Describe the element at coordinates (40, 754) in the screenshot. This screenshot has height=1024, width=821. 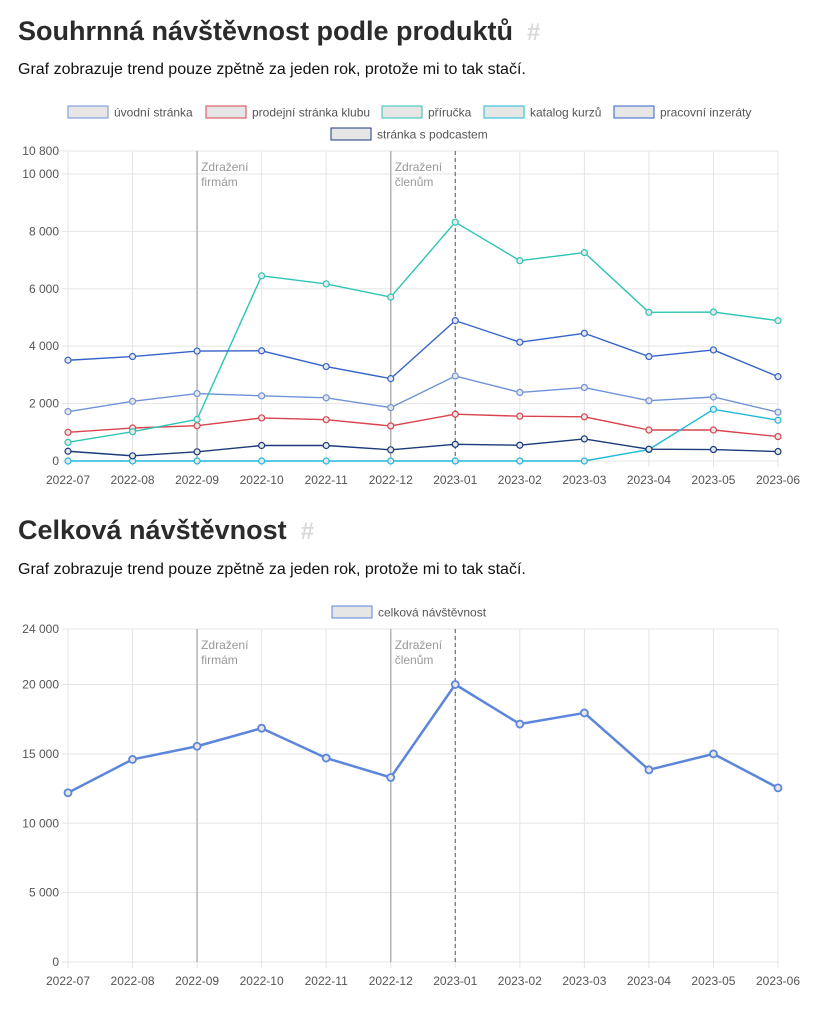
I see `y-tick-label: 15 000` at that location.